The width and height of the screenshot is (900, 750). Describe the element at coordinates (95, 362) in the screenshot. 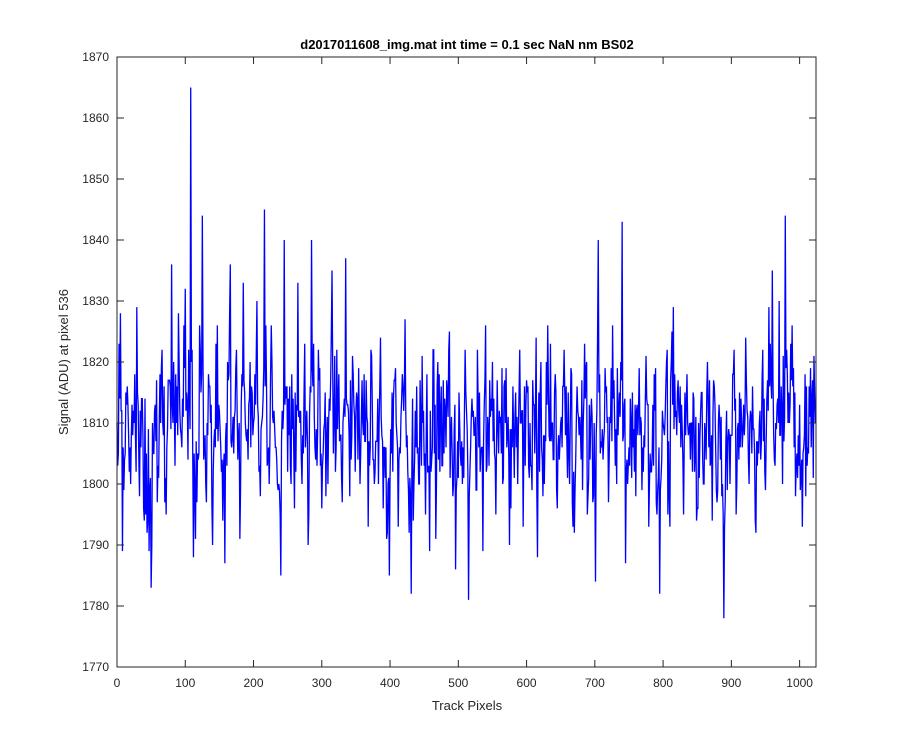

I see `y-tick-label: 1820` at that location.